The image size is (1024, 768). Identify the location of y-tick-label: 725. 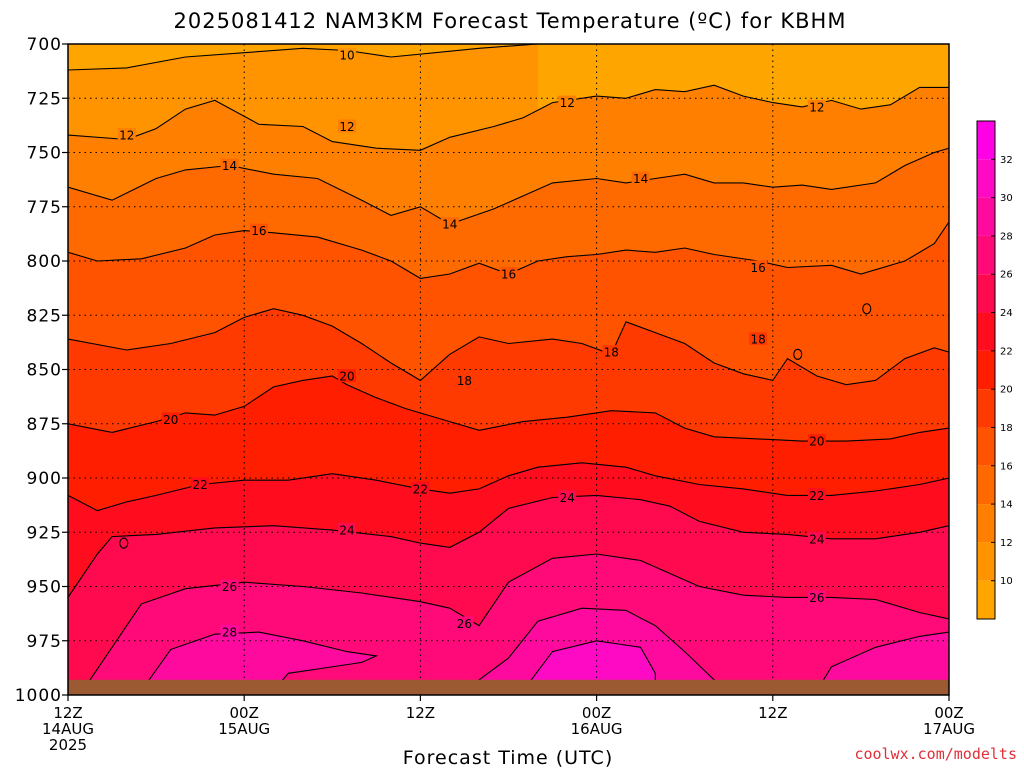
(44, 99).